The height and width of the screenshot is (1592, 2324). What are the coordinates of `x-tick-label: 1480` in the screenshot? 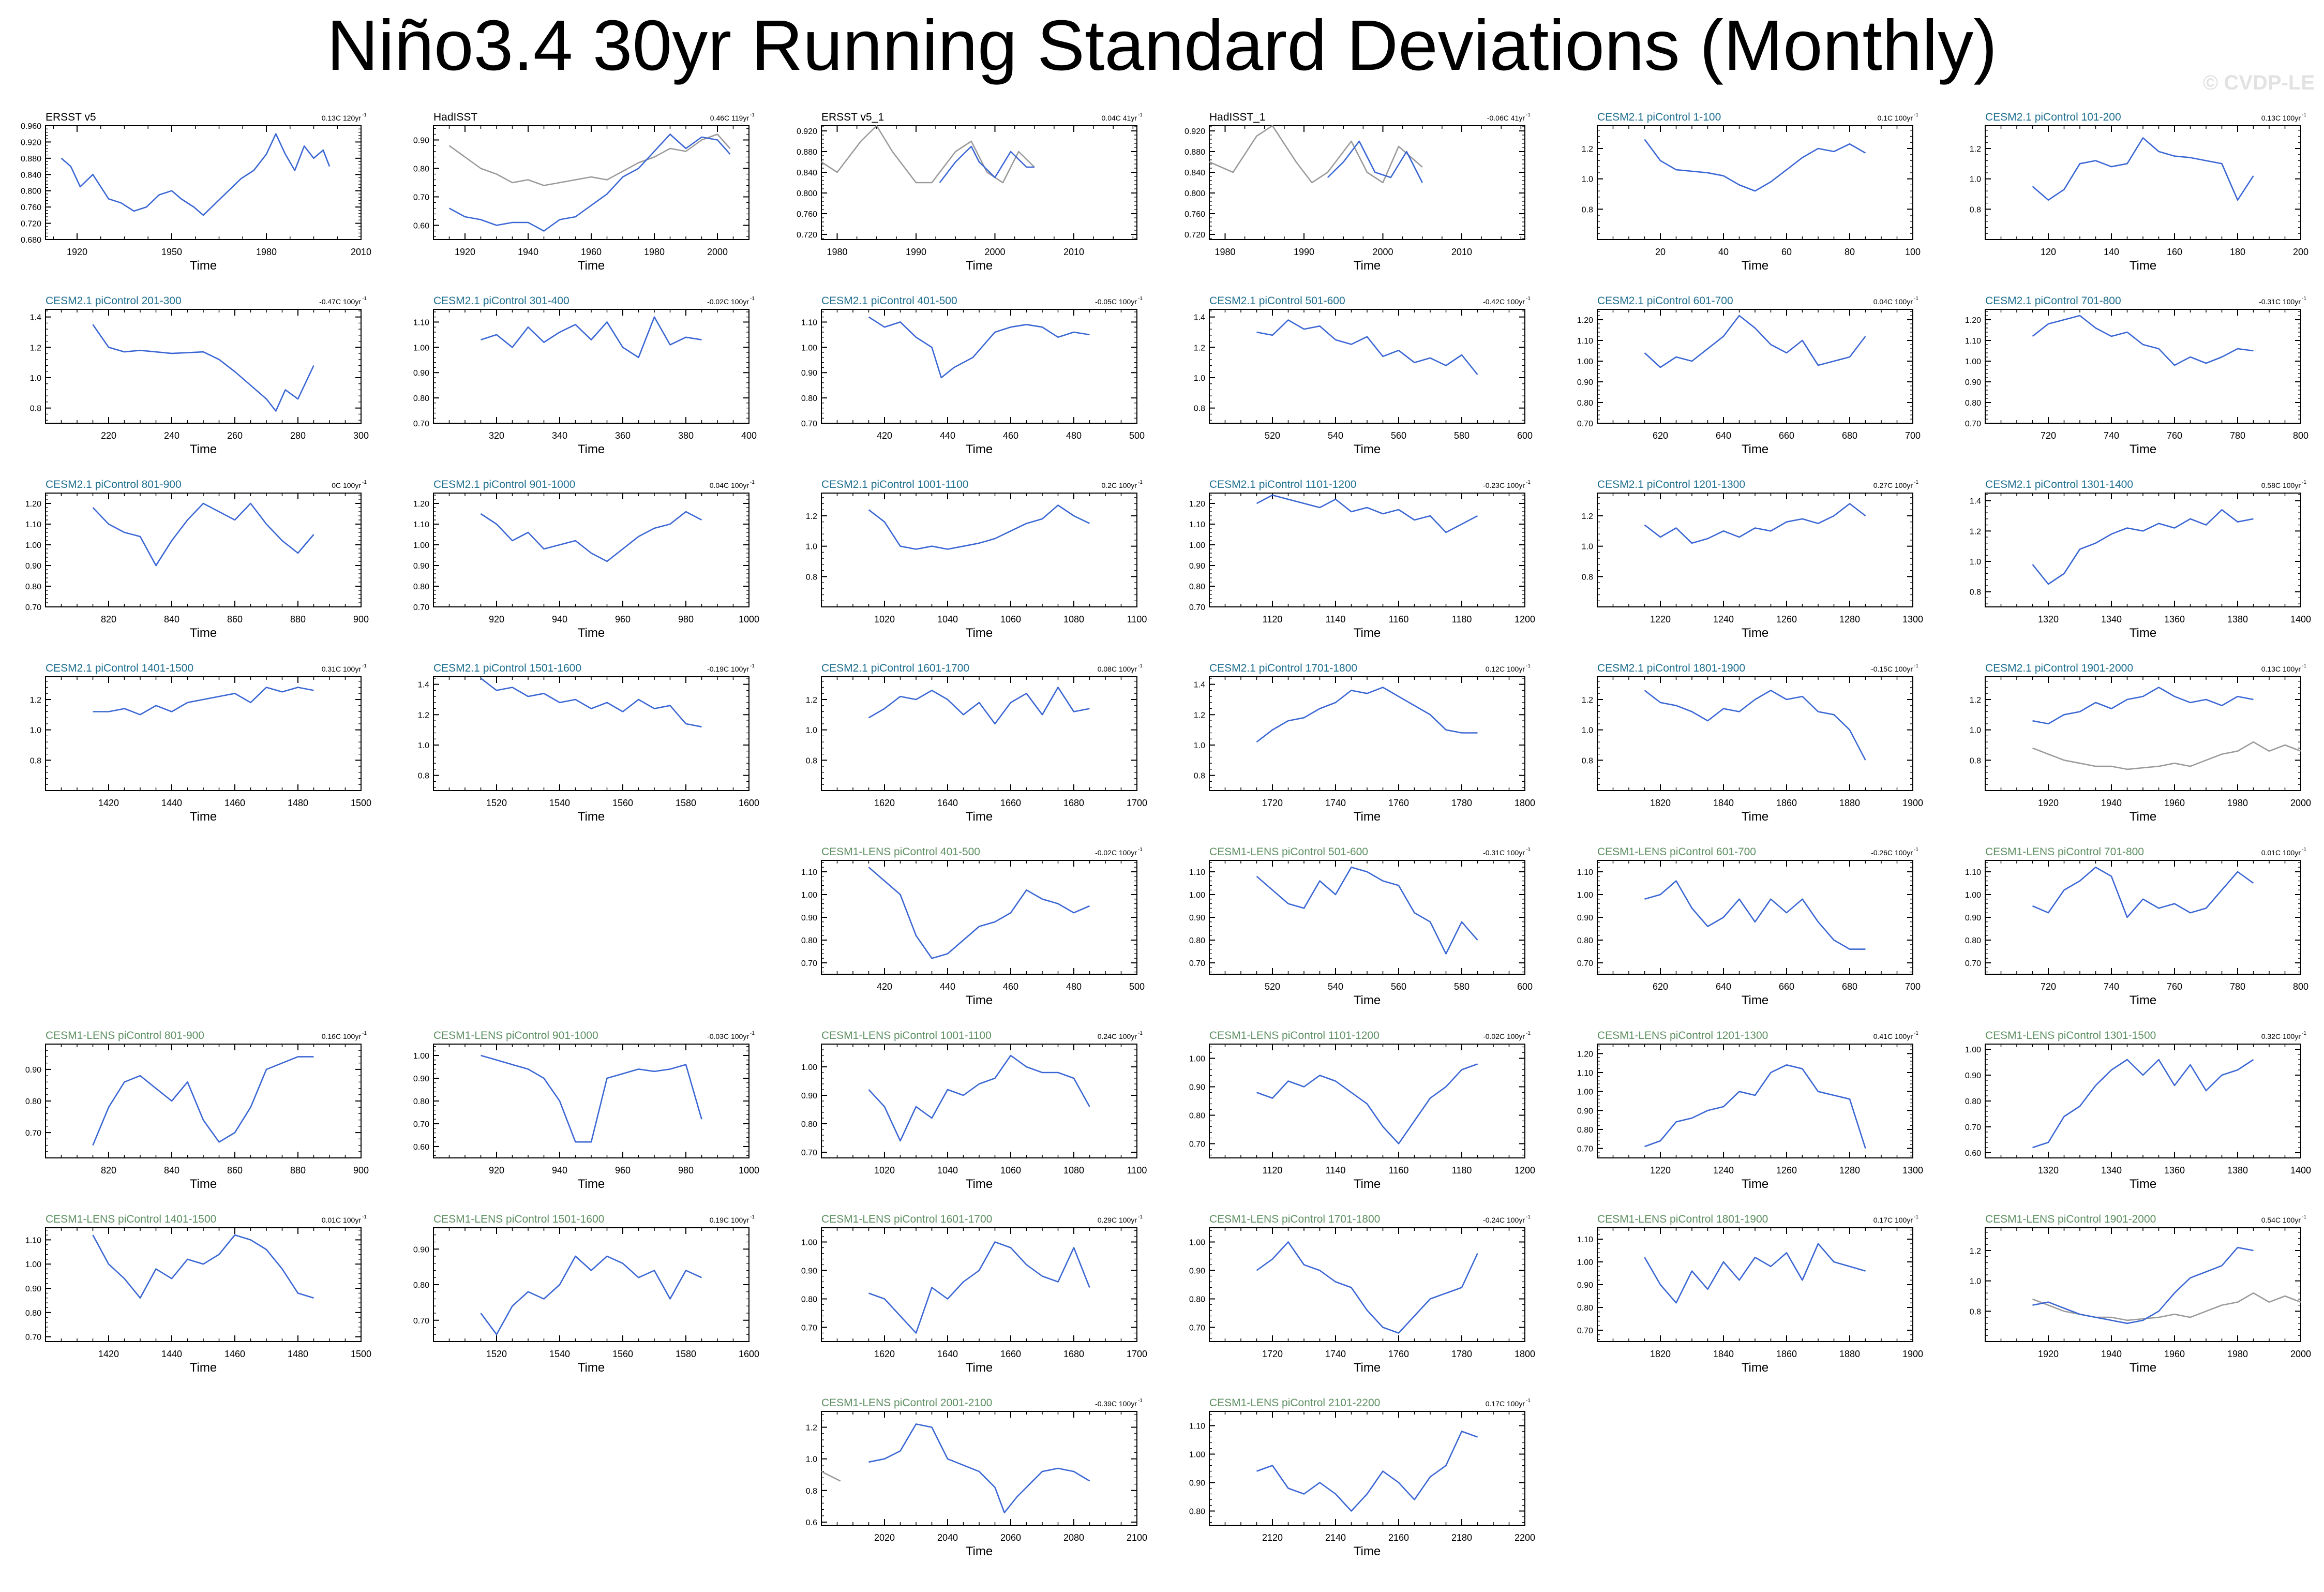 It's located at (298, 803).